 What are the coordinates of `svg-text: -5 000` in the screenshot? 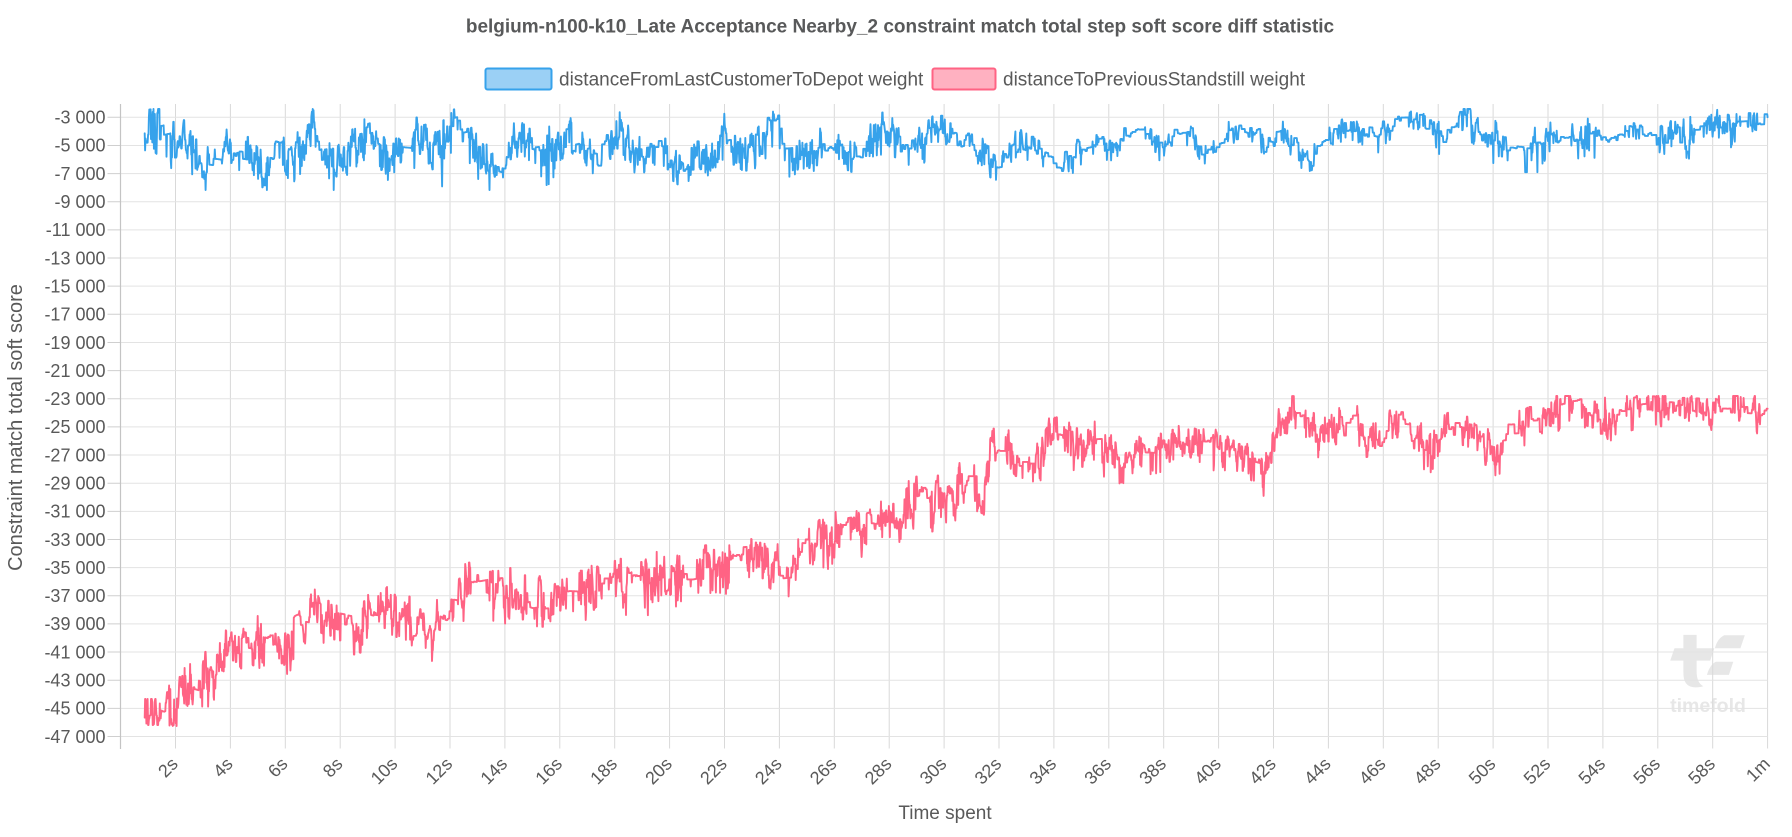 It's located at (79, 146).